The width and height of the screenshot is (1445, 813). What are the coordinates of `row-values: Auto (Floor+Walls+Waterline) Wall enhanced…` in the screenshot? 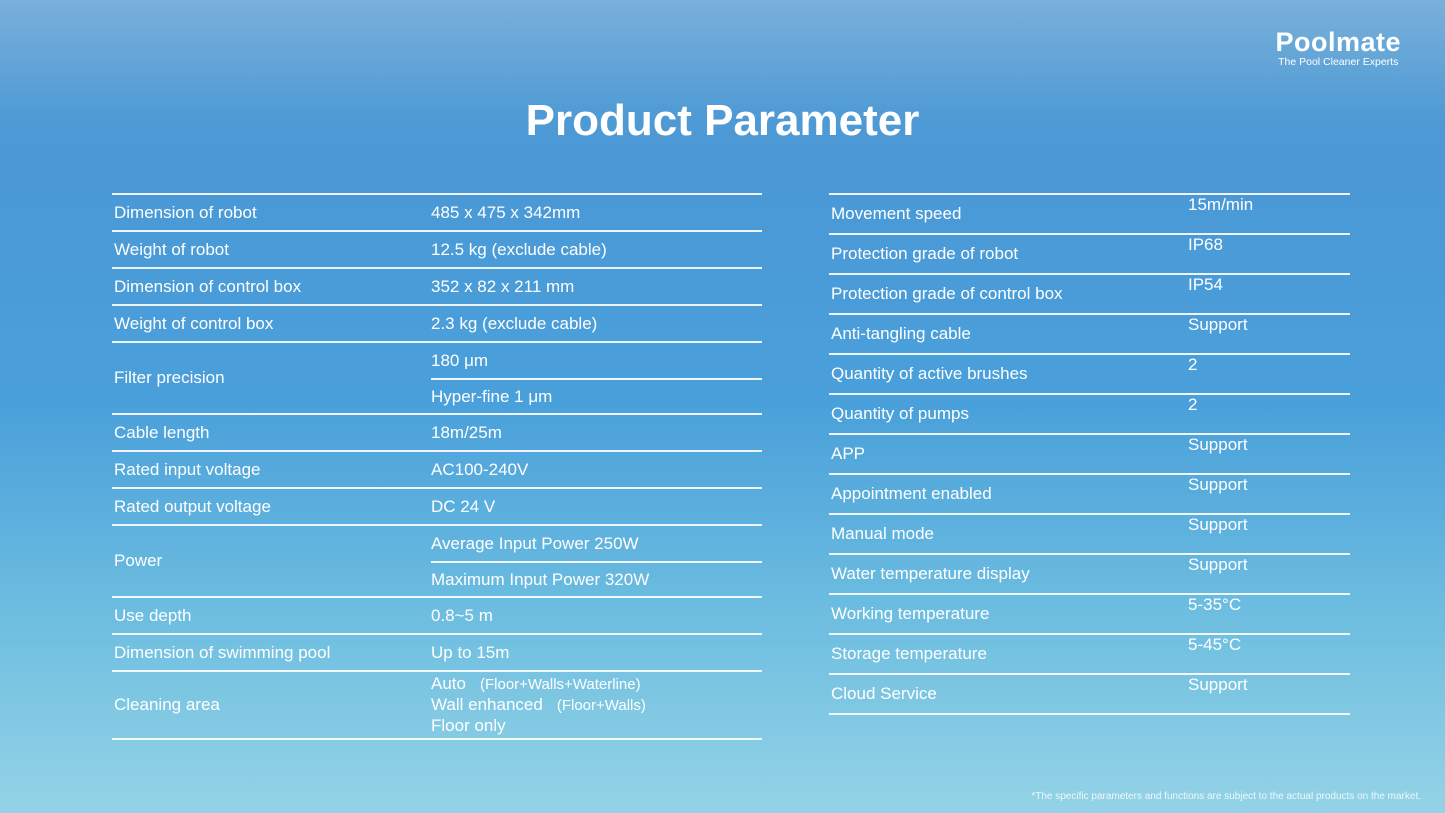 It's located at (596, 705).